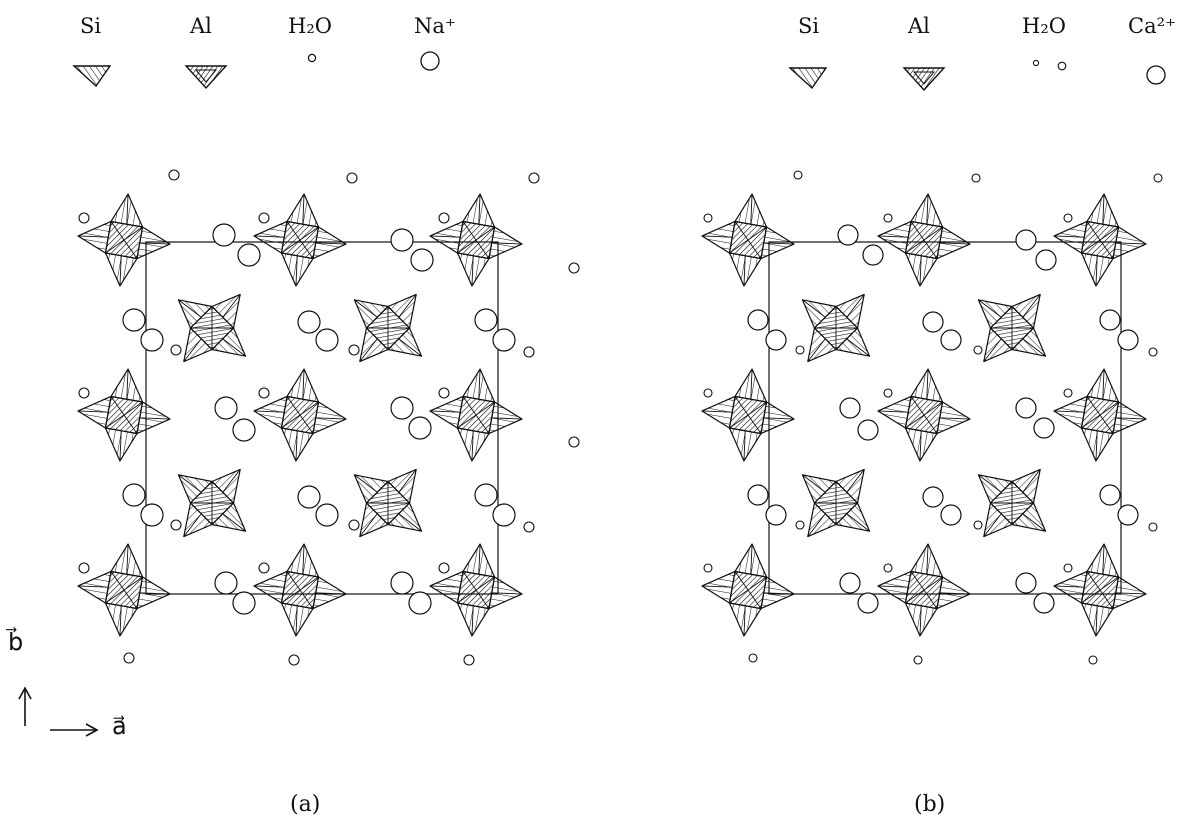 This screenshot has width=1192, height=832. Describe the element at coordinates (1044, 26) in the screenshot. I see `legend-h2o-label: H₂O` at that location.